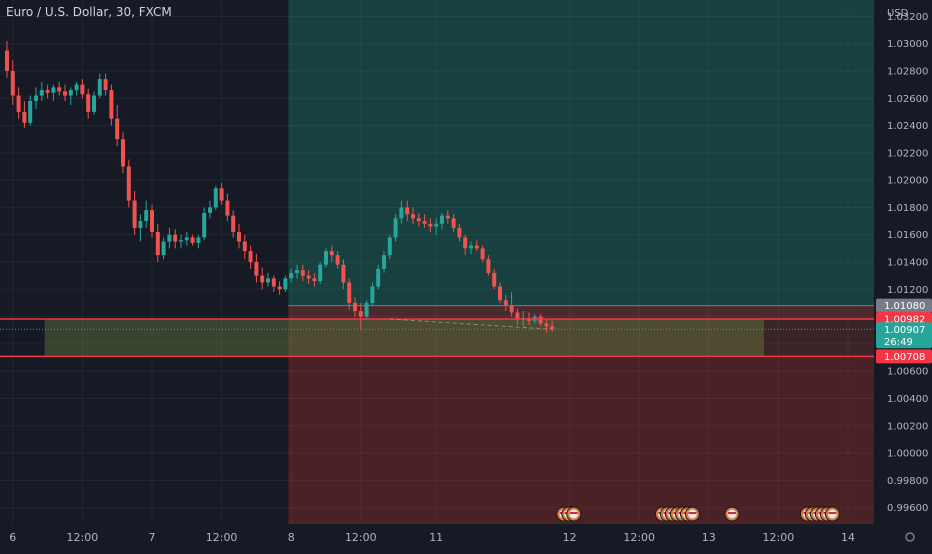  I want to click on highlight-zone, so click(404, 338).